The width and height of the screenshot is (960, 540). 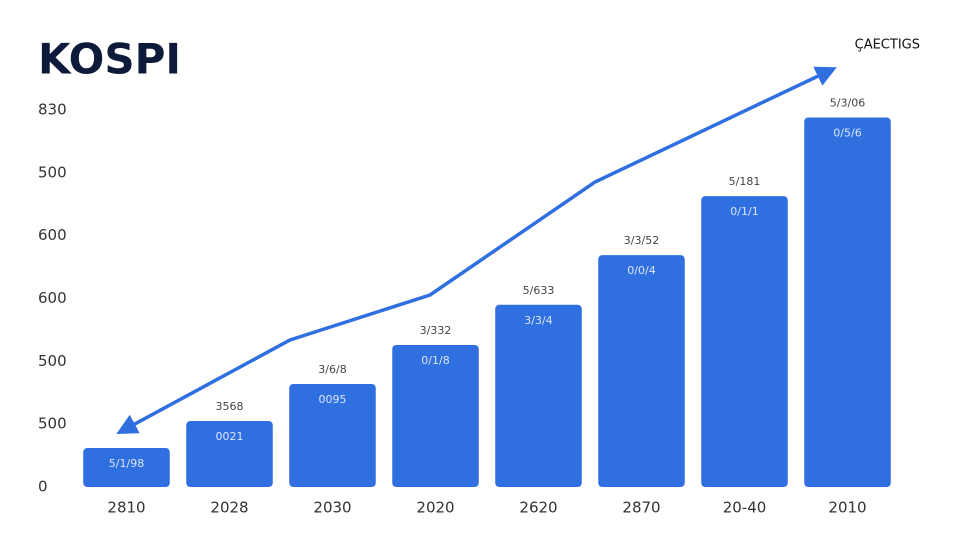 What do you see at coordinates (641, 270) in the screenshot?
I see `bar-label: 0/0/4` at bounding box center [641, 270].